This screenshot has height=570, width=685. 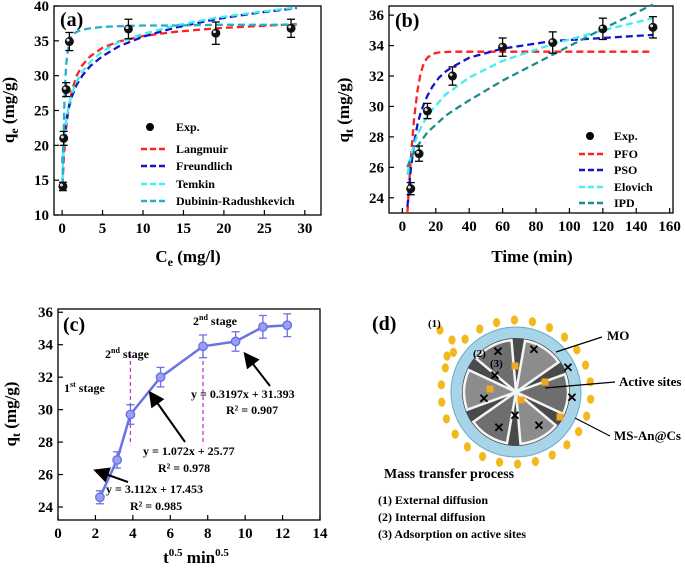 What do you see at coordinates (46, 508) in the screenshot?
I see `panel-c-y-tick-label: 24` at bounding box center [46, 508].